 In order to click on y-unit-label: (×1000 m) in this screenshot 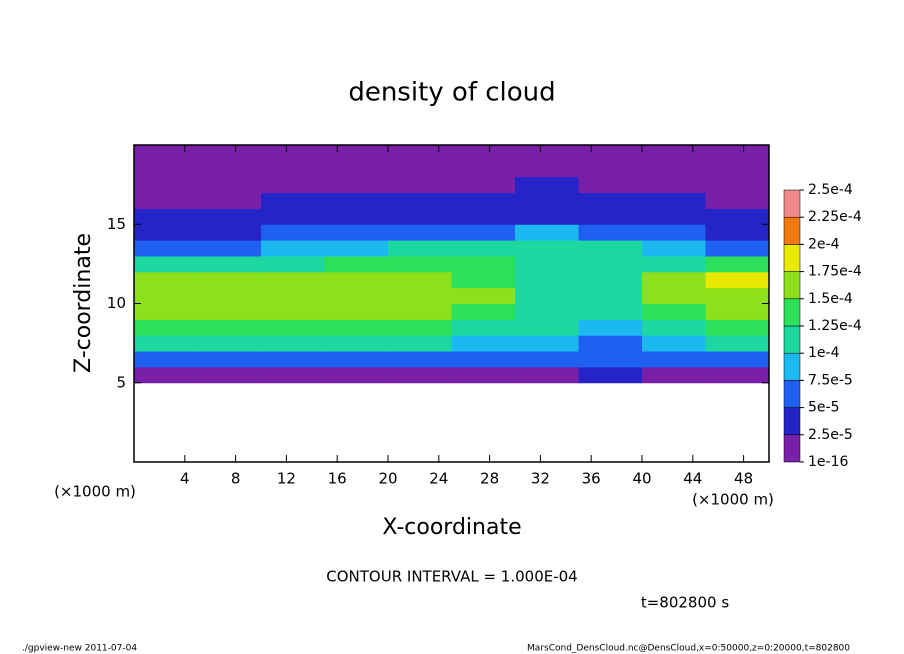, I will do `click(95, 492)`.